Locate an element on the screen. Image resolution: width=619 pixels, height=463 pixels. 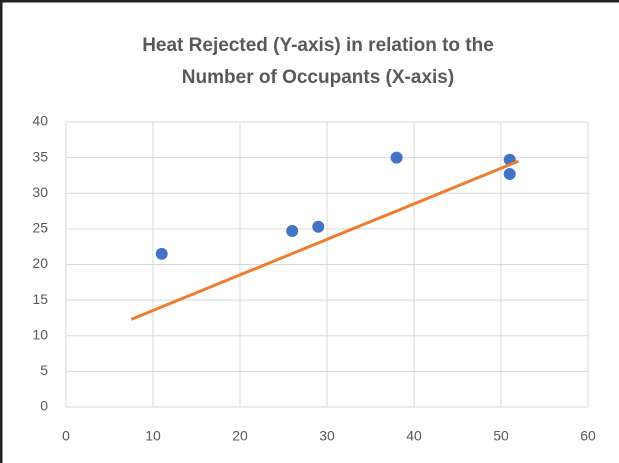
x-tick-label: 30 is located at coordinates (327, 436).